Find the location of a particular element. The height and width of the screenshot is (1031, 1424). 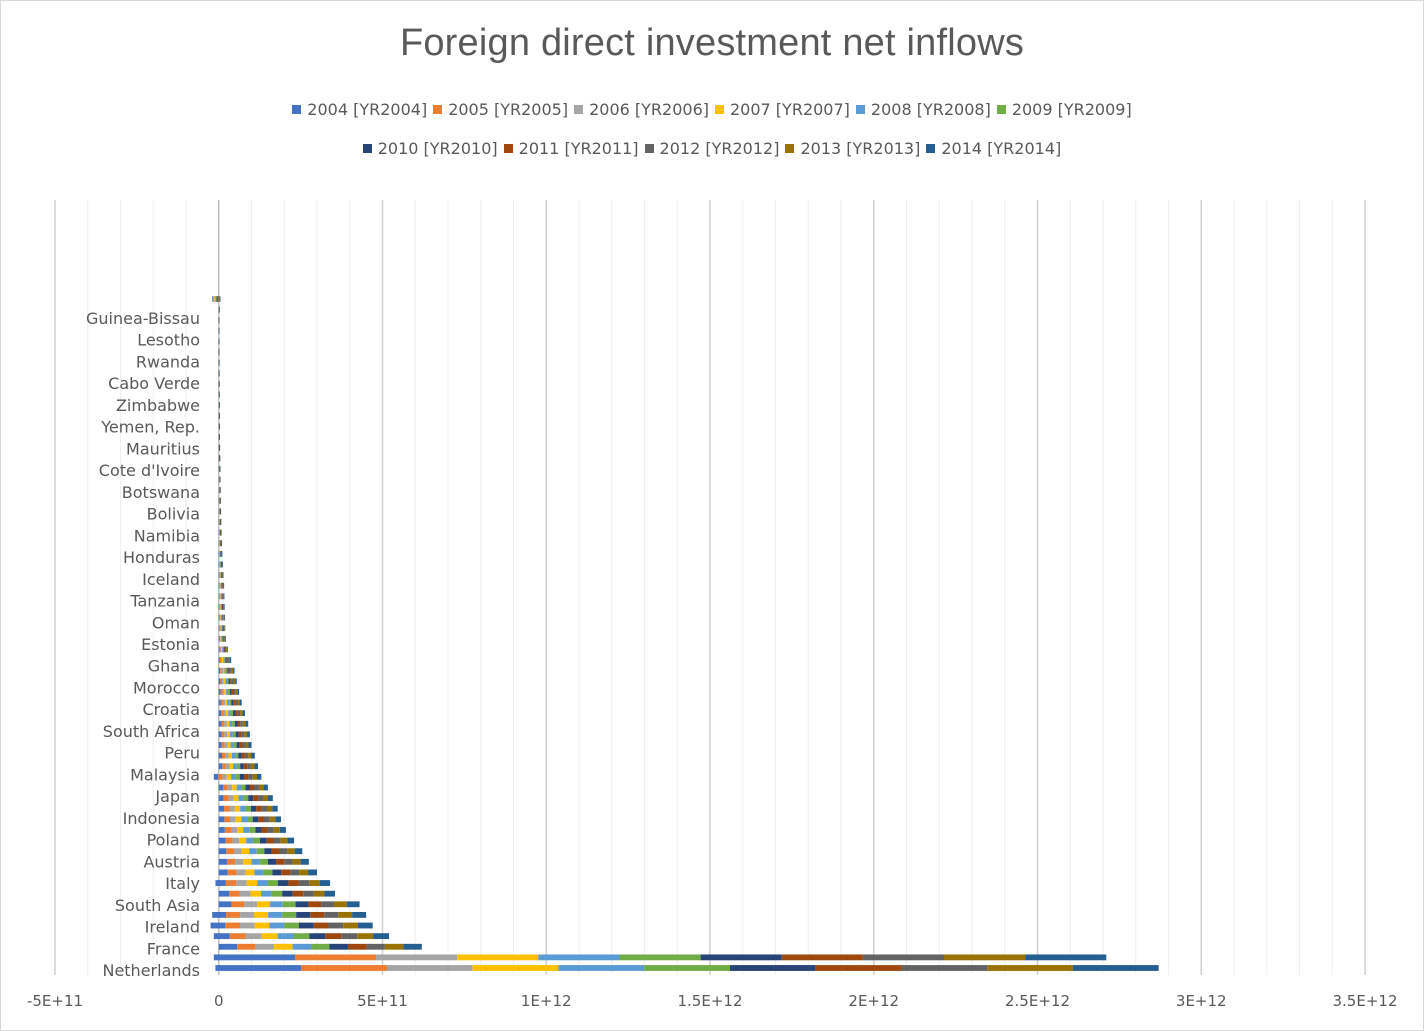

category-label: Malaysia is located at coordinates (165, 774).